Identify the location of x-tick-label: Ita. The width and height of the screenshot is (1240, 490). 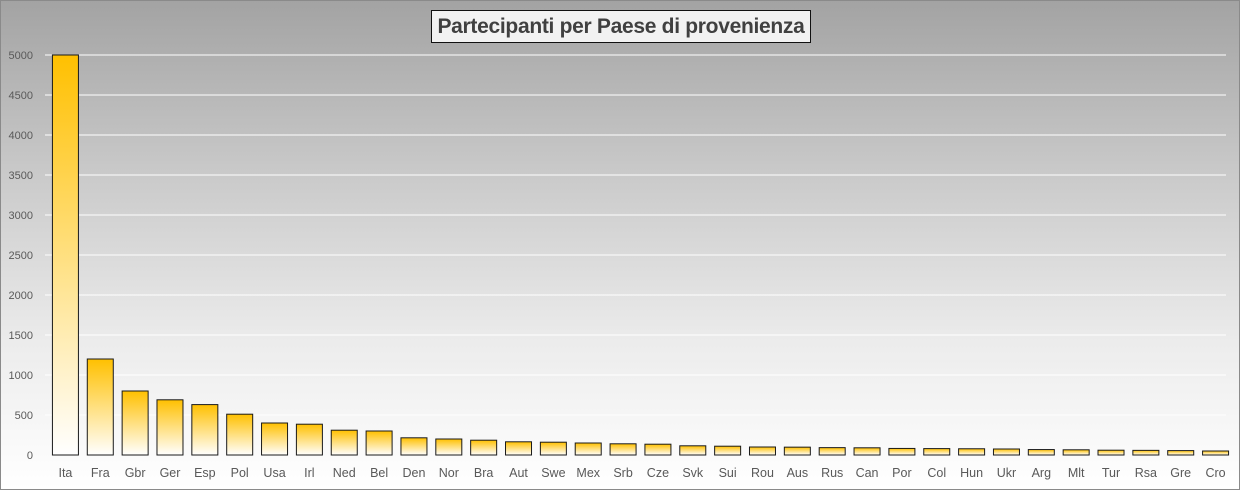
(65, 473).